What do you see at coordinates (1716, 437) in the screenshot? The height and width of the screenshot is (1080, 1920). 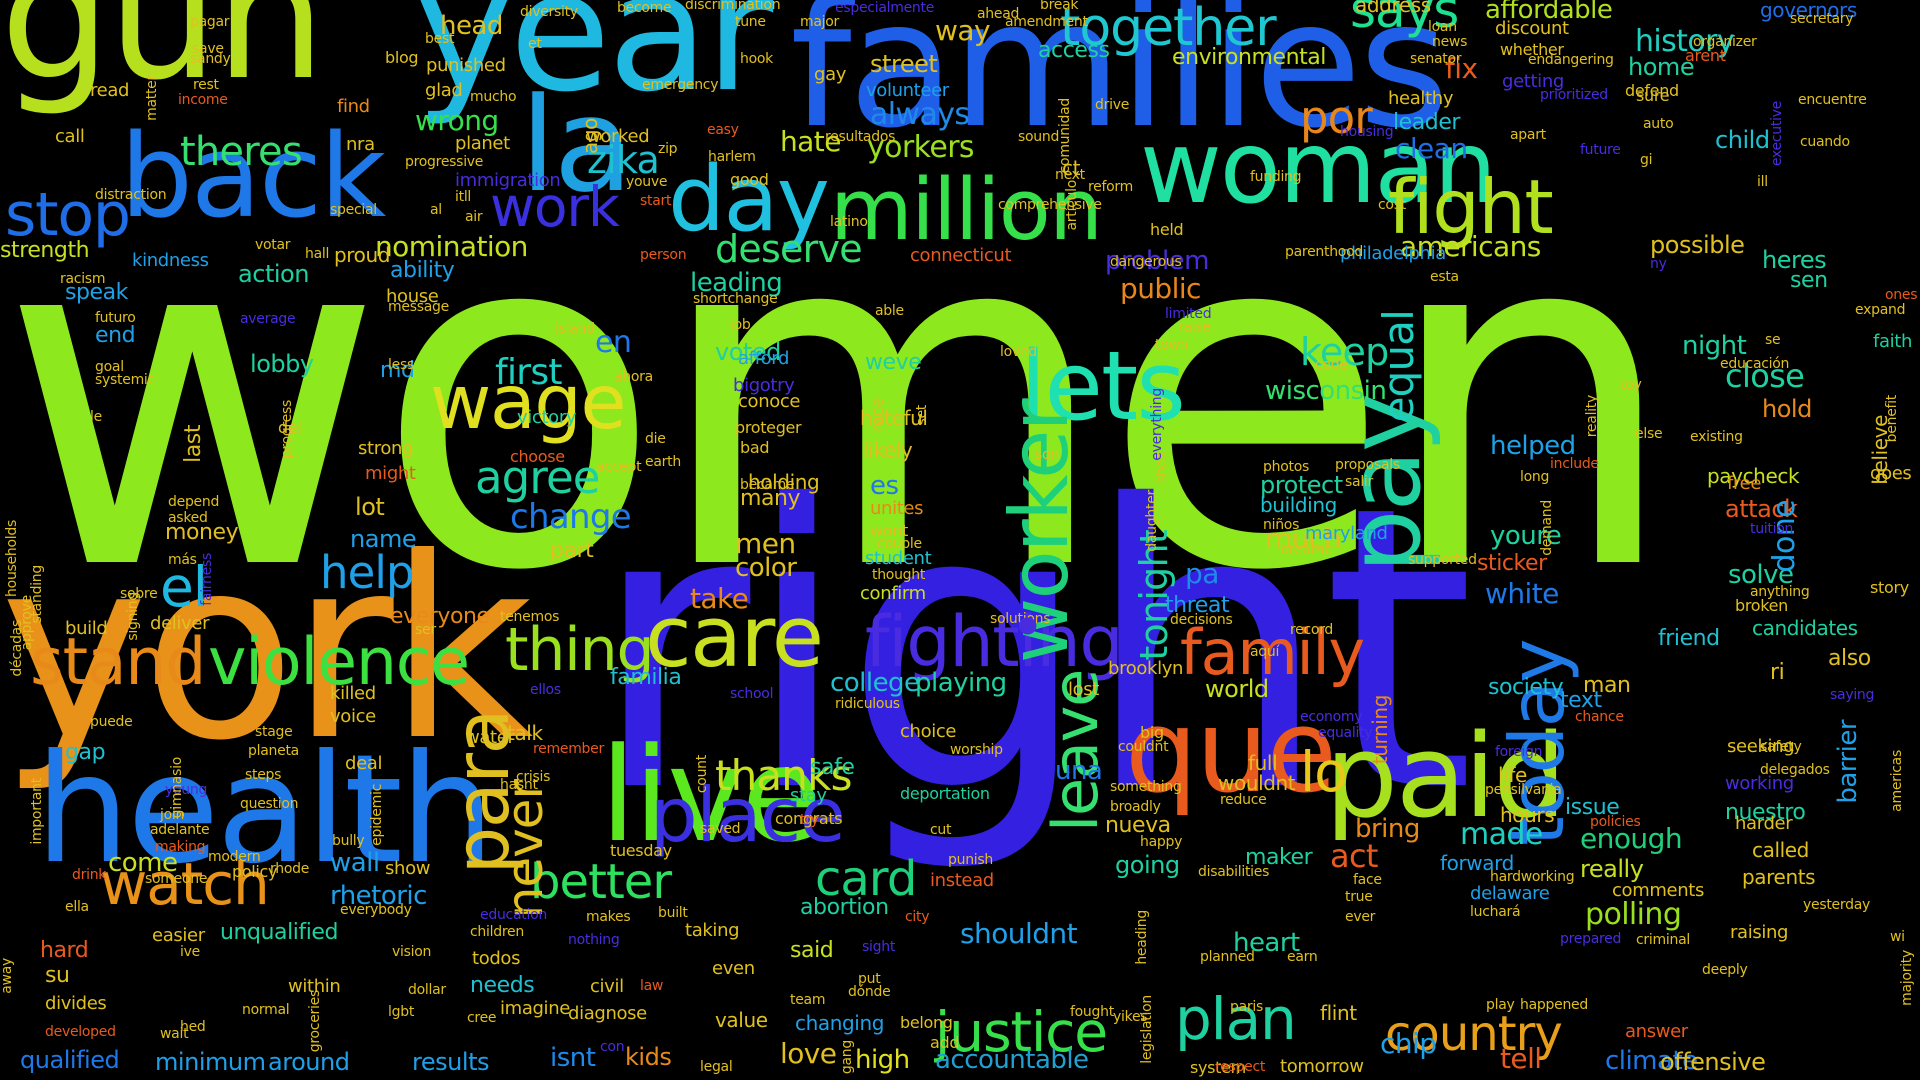 I see `word-existing: existing` at bounding box center [1716, 437].